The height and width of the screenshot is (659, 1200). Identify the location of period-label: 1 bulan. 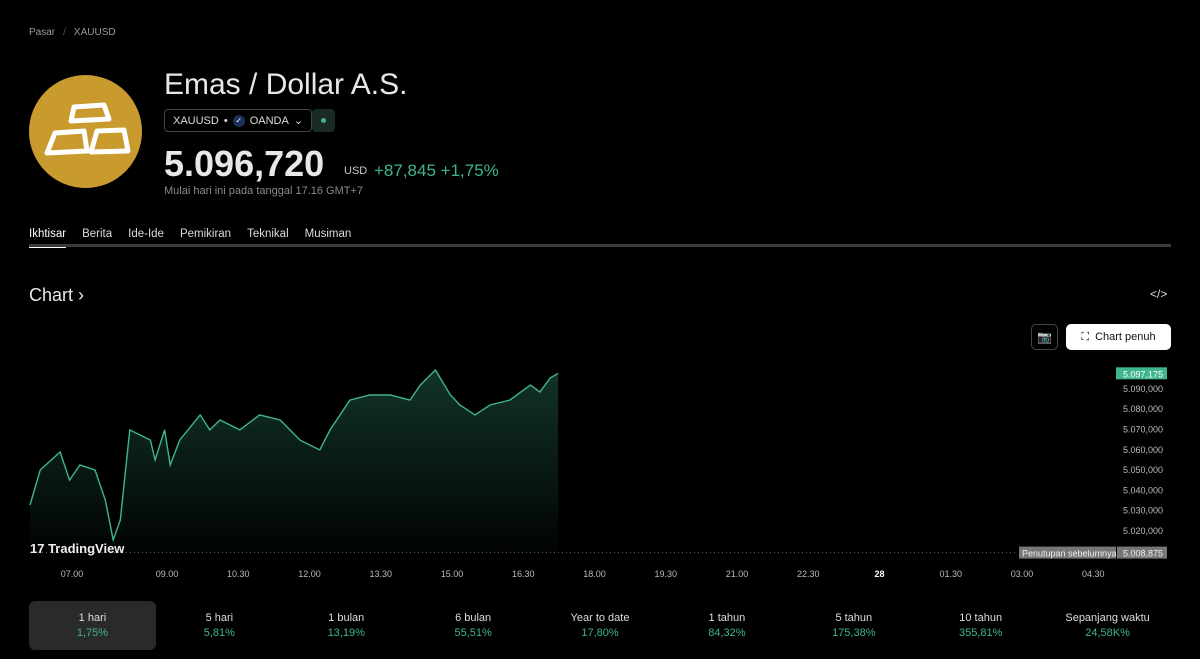
(346, 618).